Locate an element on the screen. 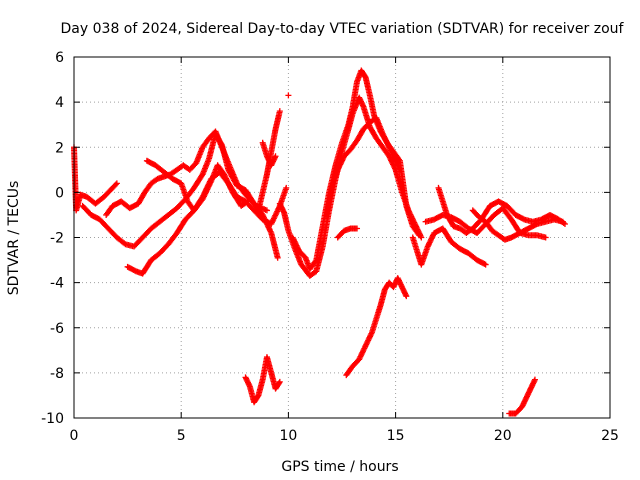  x-axis-label: GPS time / hours is located at coordinates (339, 467).